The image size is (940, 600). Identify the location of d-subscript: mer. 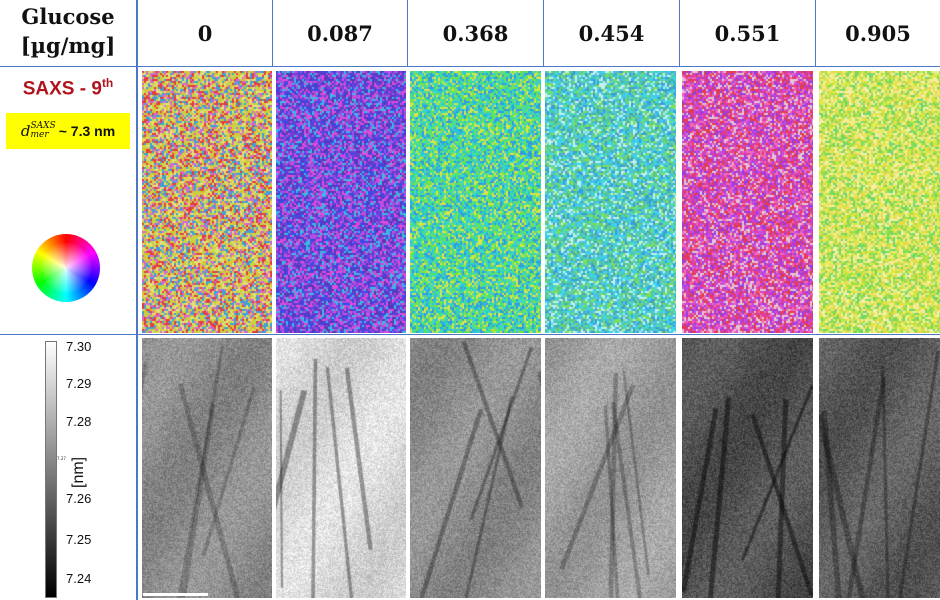
(39, 135).